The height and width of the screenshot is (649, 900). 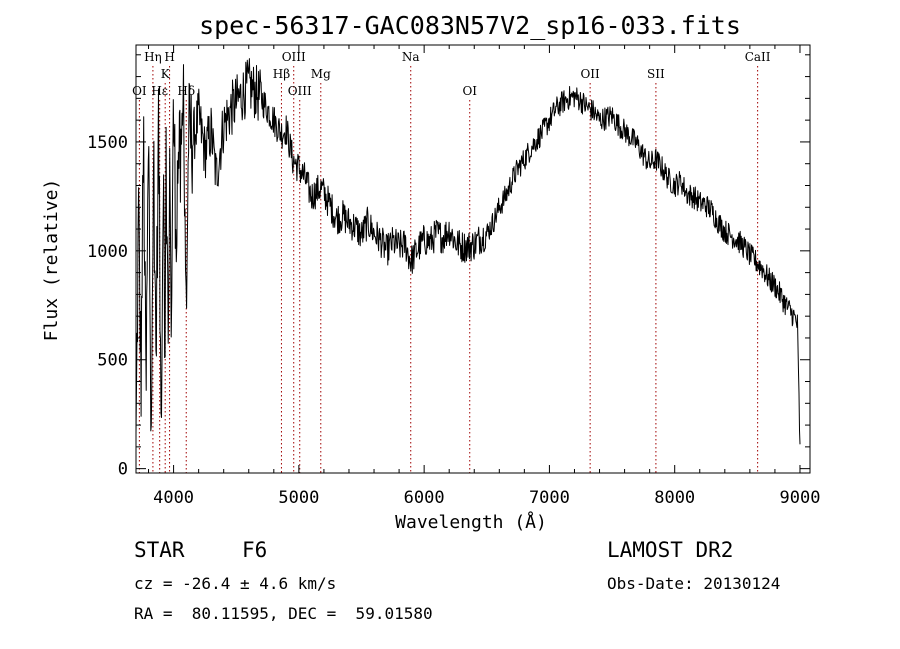 What do you see at coordinates (281, 74) in the screenshot?
I see `line-label: Hβ` at bounding box center [281, 74].